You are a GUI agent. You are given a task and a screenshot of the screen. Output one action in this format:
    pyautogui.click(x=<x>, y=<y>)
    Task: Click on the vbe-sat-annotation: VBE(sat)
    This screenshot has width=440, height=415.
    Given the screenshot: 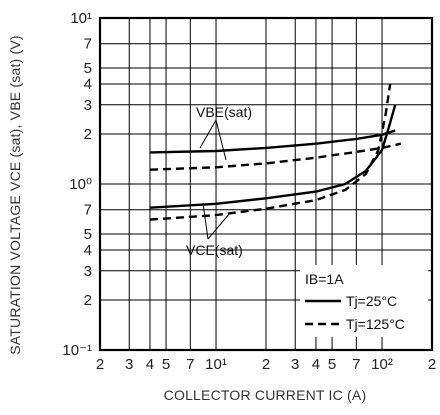 What is the action you would take?
    pyautogui.click(x=224, y=112)
    